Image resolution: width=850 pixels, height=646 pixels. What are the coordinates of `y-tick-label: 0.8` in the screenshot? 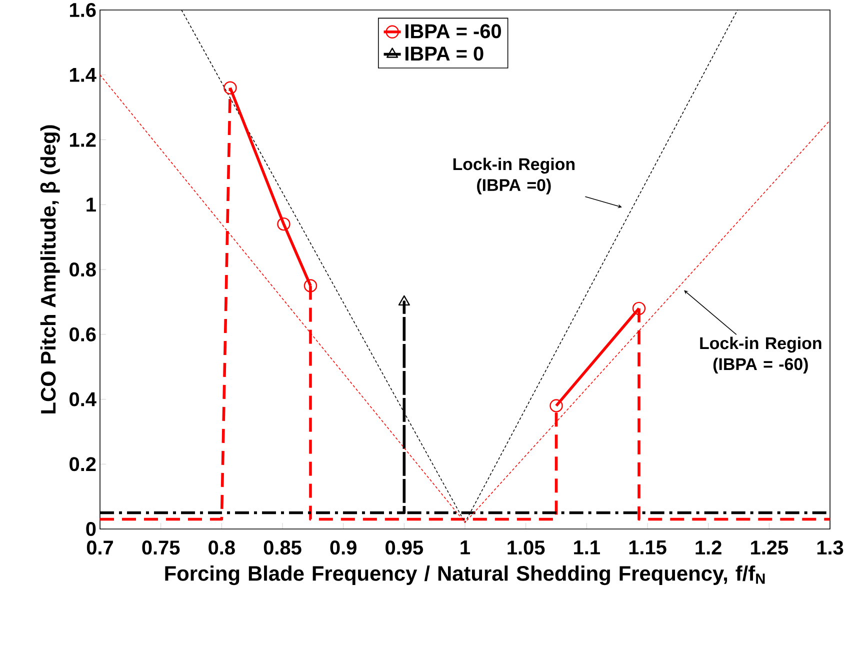 It's located at (83, 269).